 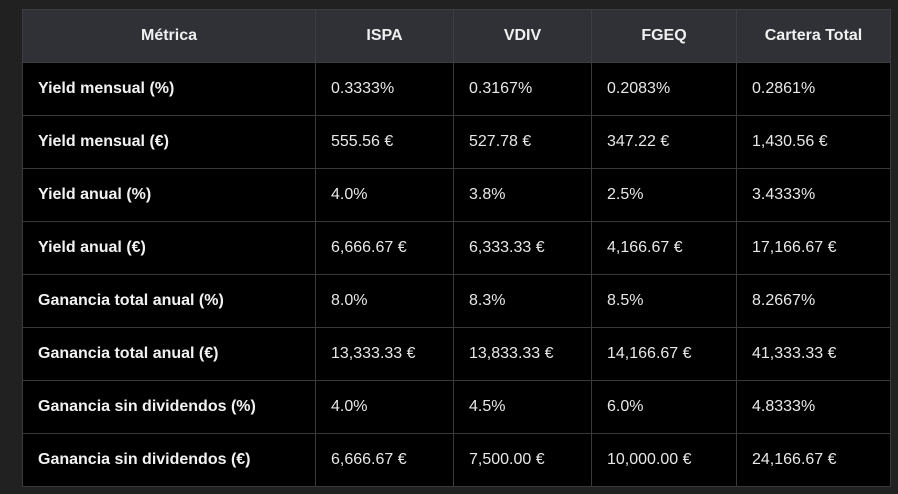 What do you see at coordinates (169, 301) in the screenshot?
I see `metric-cell: Ganancia total anual (%)` at bounding box center [169, 301].